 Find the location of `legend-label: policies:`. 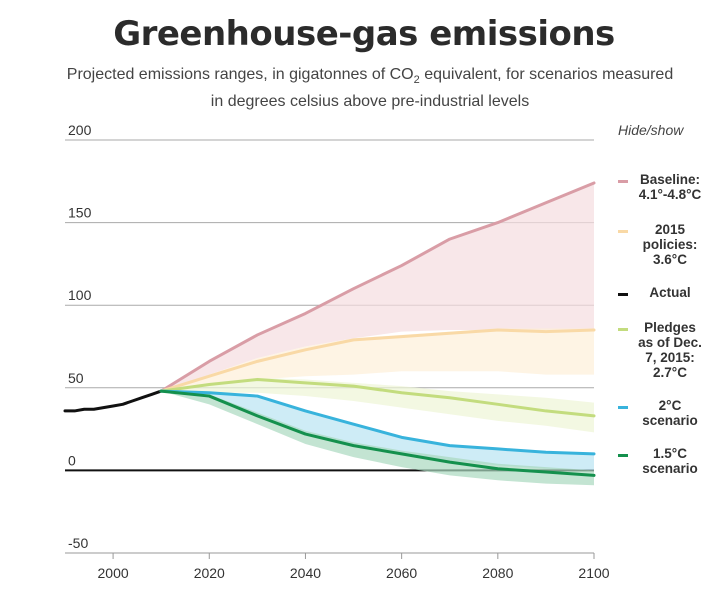

legend-label: policies: is located at coordinates (670, 244).